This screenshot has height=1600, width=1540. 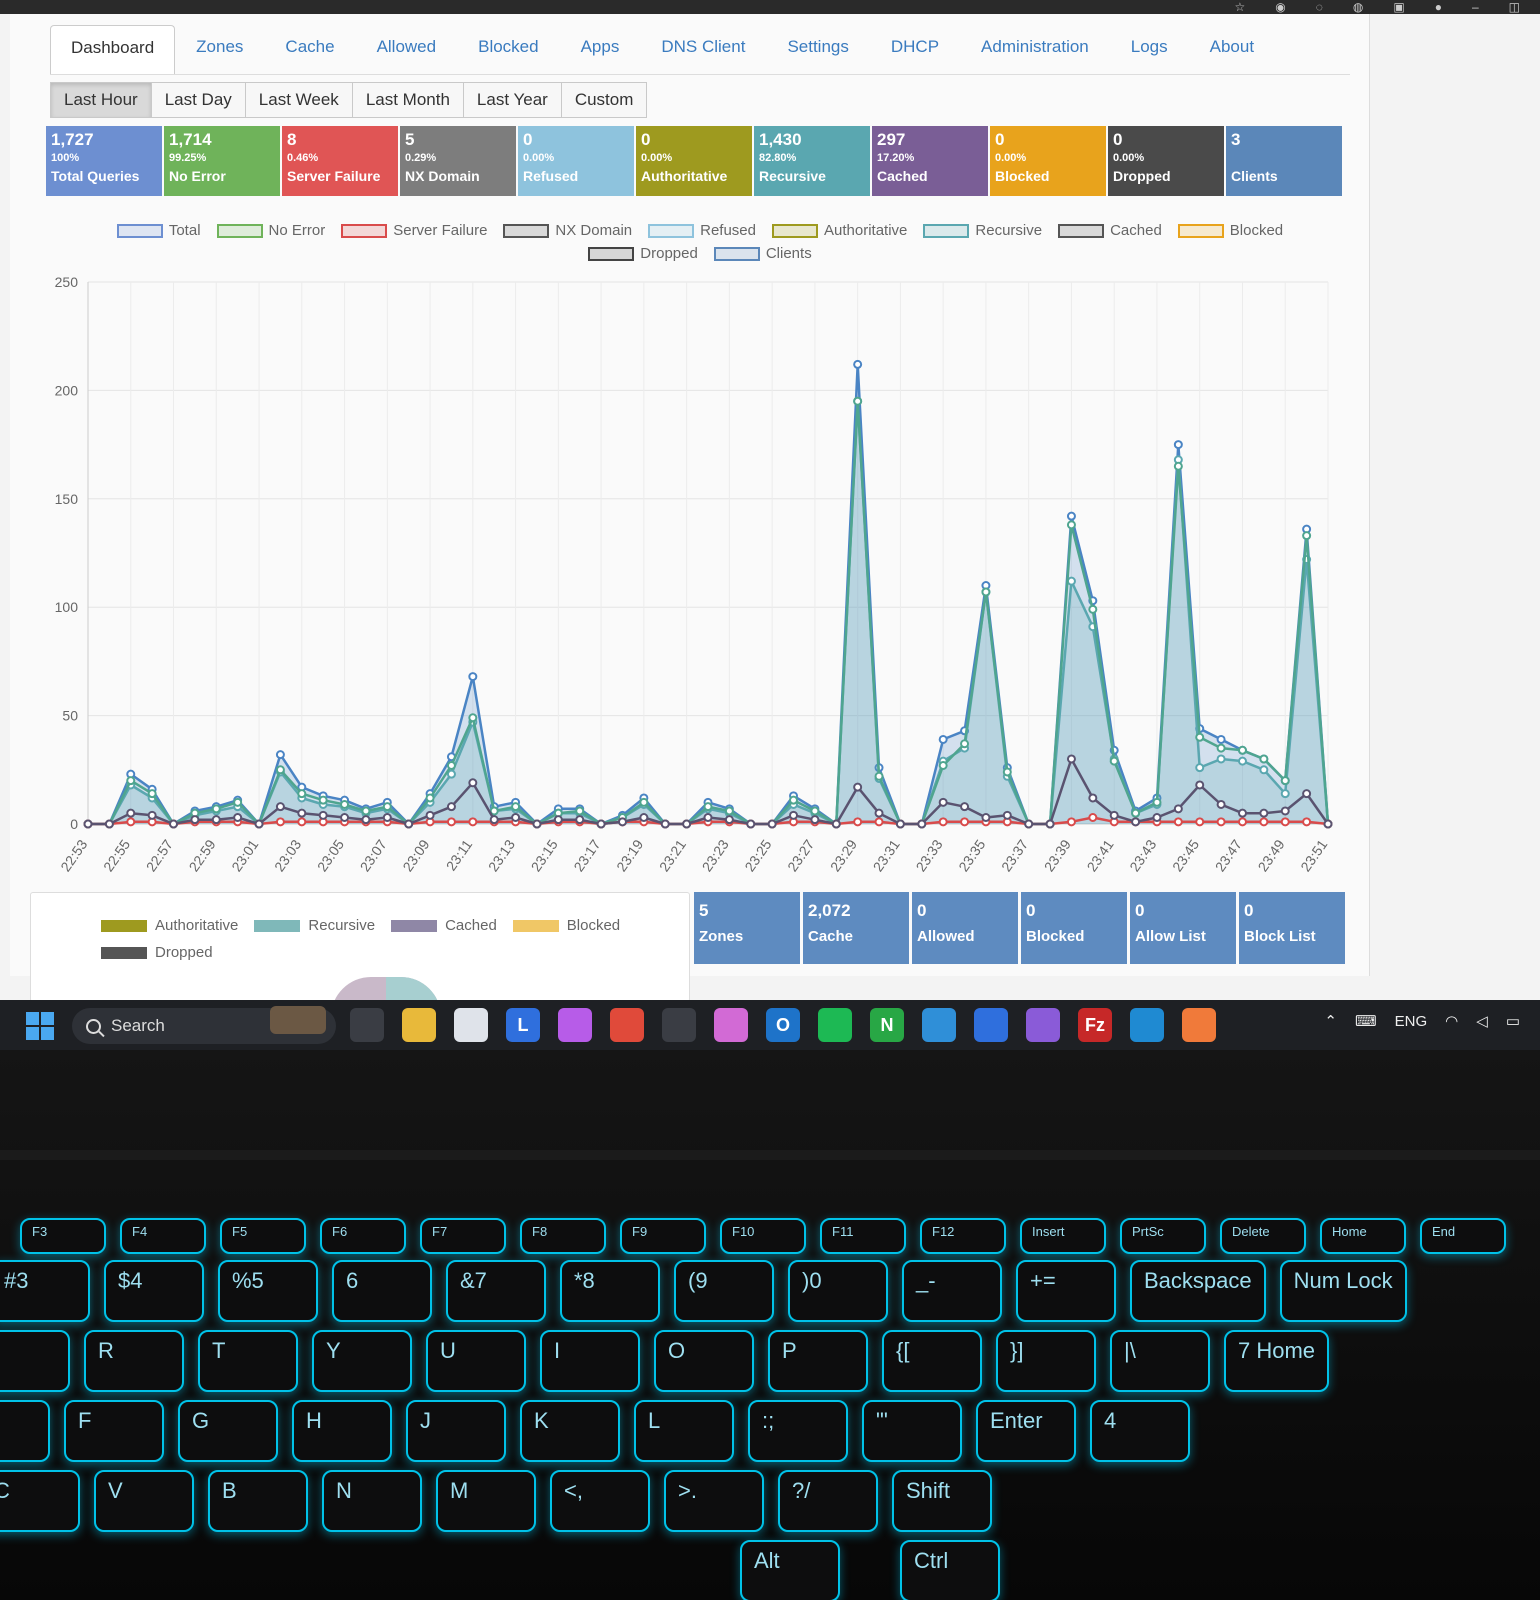 What do you see at coordinates (1277, 1361) in the screenshot?
I see `key-7-home: 7 Home` at bounding box center [1277, 1361].